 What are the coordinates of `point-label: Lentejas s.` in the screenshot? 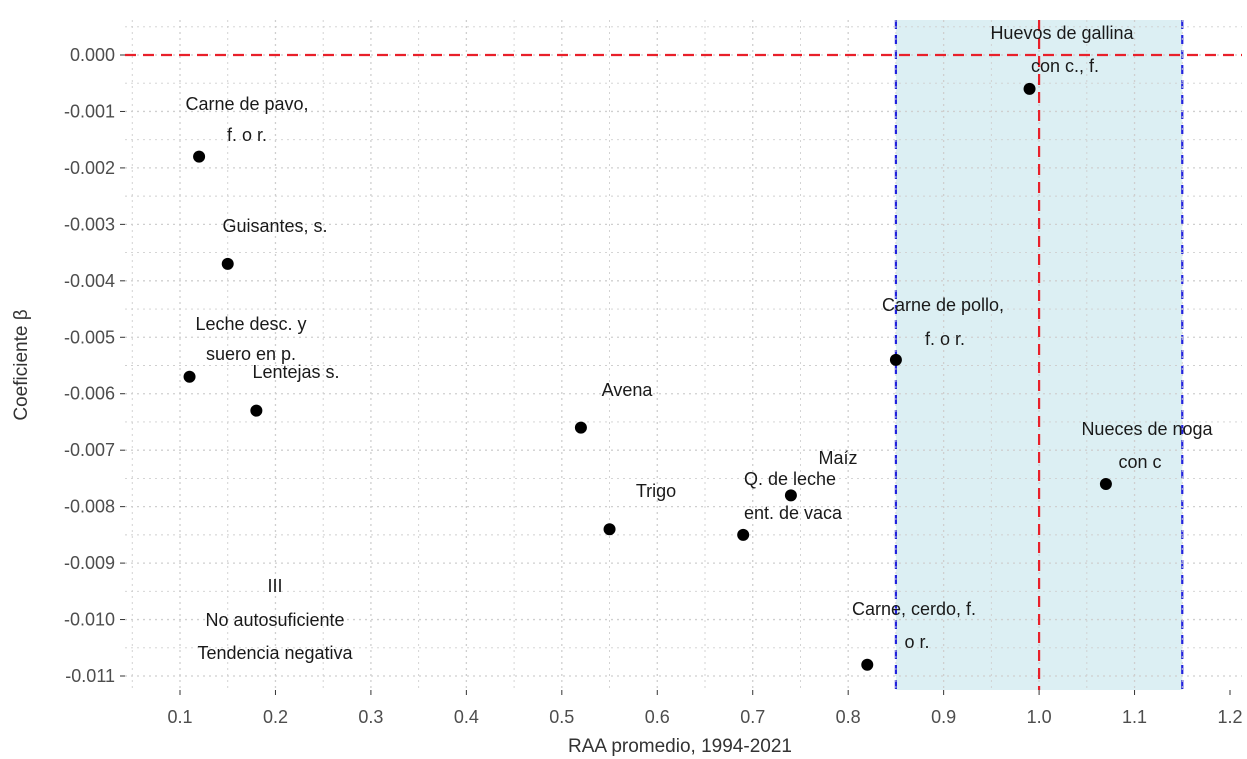 It's located at (295, 372).